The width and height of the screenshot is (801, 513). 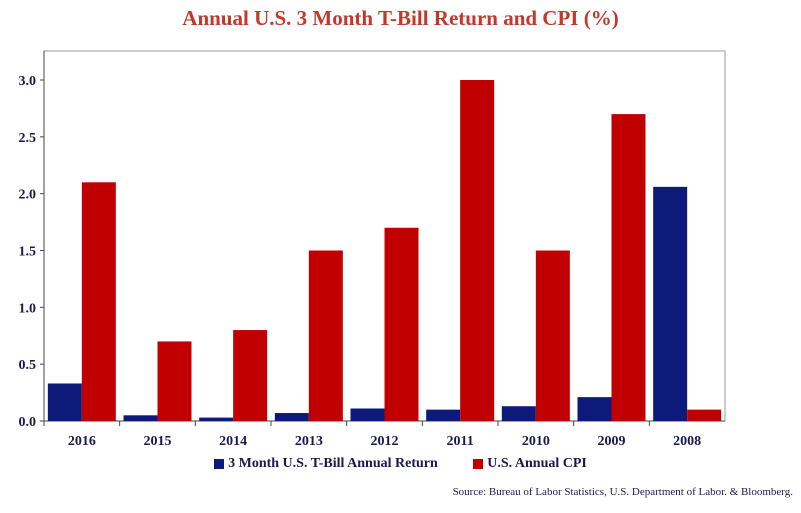 What do you see at coordinates (291, 417) in the screenshot?
I see `bar-tbill-2013` at bounding box center [291, 417].